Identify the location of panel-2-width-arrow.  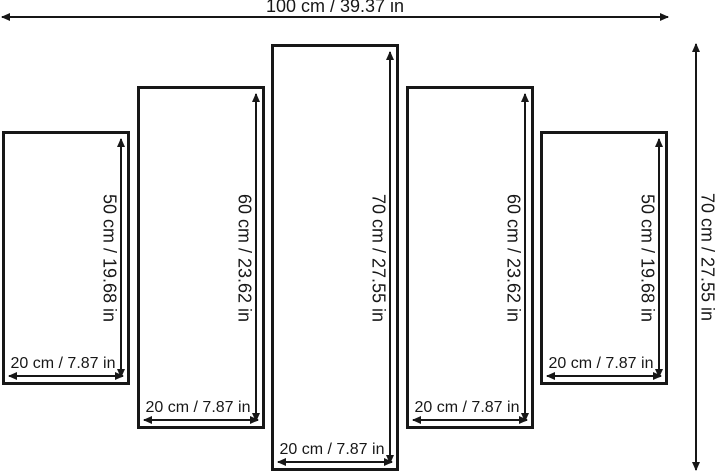
(201, 420).